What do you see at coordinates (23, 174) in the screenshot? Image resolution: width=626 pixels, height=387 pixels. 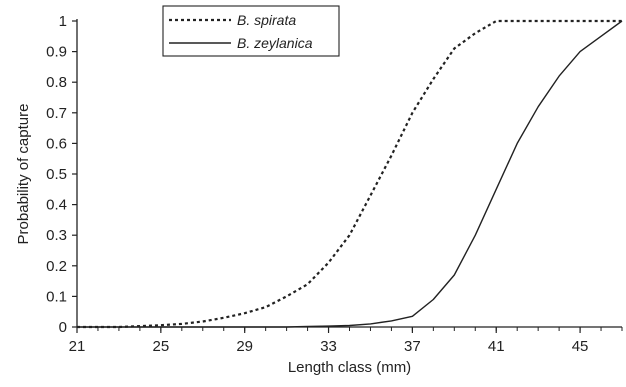 I see `y-axis-title: Probability of capture` at bounding box center [23, 174].